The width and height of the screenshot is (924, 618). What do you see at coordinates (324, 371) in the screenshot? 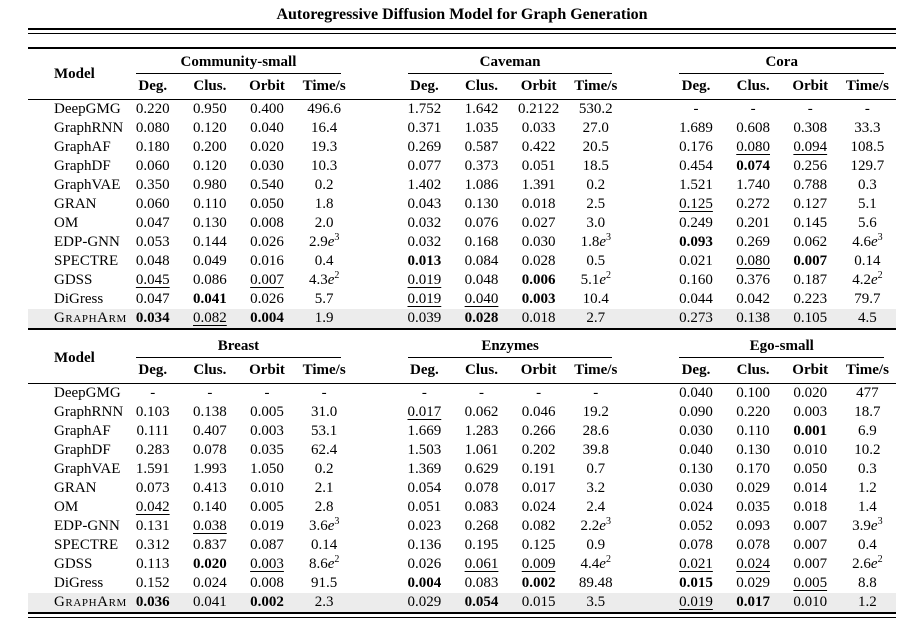
I see `column-header: Time/s` at bounding box center [324, 371].